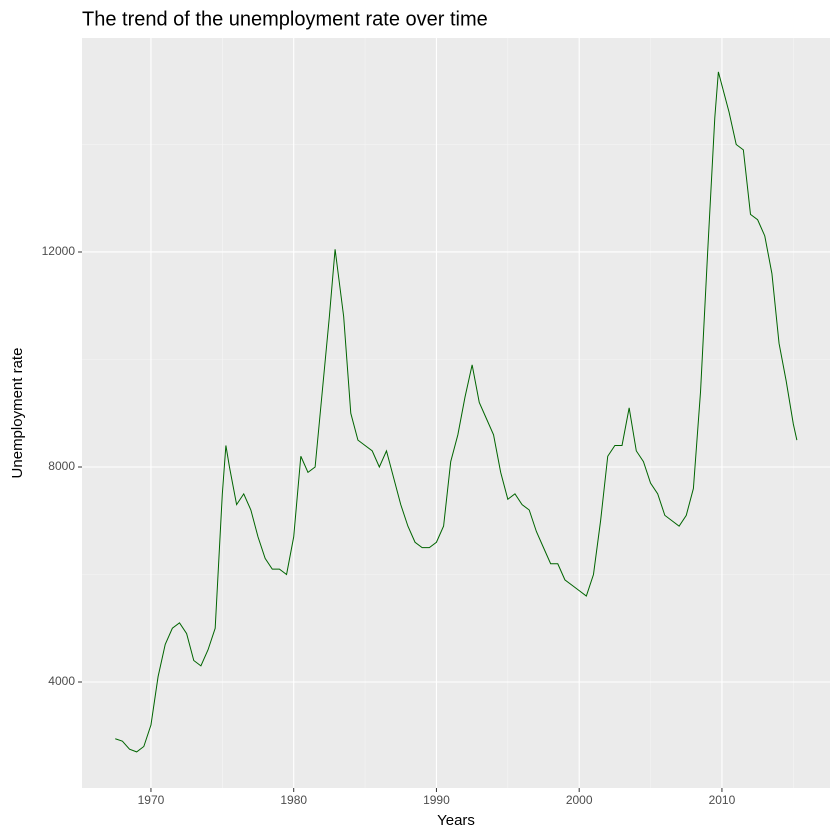 The image size is (840, 840). What do you see at coordinates (293, 800) in the screenshot?
I see `x-tick-label: 1980` at bounding box center [293, 800].